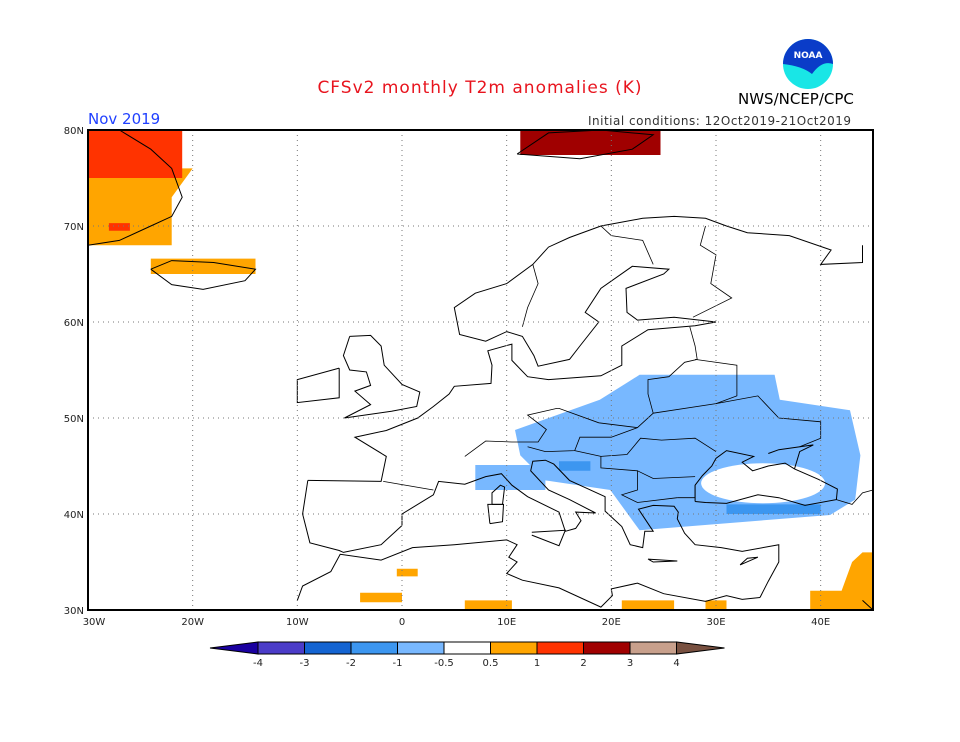 Image resolution: width=960 pixels, height=742 pixels. What do you see at coordinates (94, 622) in the screenshot?
I see `lon-tick-label: 30W` at bounding box center [94, 622].